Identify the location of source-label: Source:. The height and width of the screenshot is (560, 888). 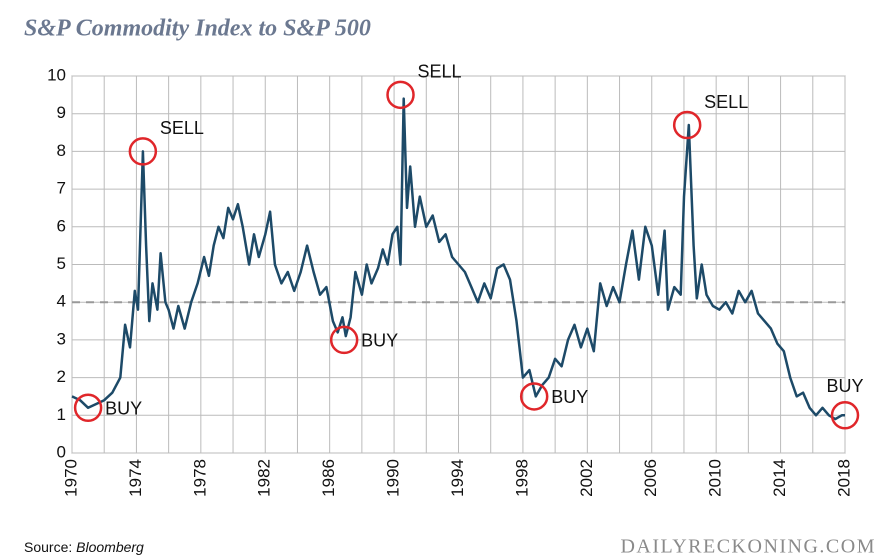
(48, 547).